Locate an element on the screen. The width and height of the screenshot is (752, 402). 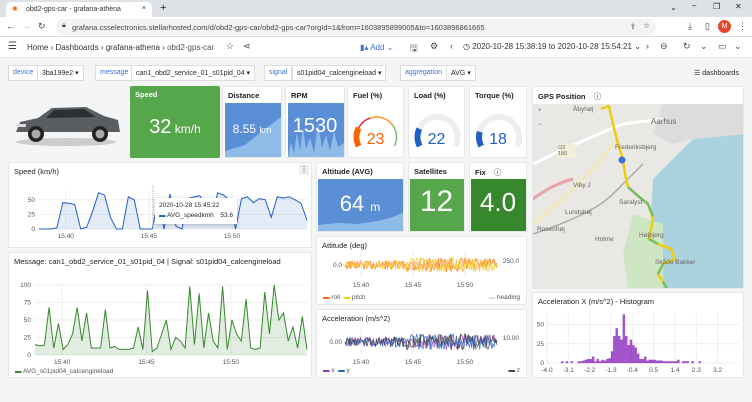
close-window-icon: ✕ is located at coordinates (738, 6).